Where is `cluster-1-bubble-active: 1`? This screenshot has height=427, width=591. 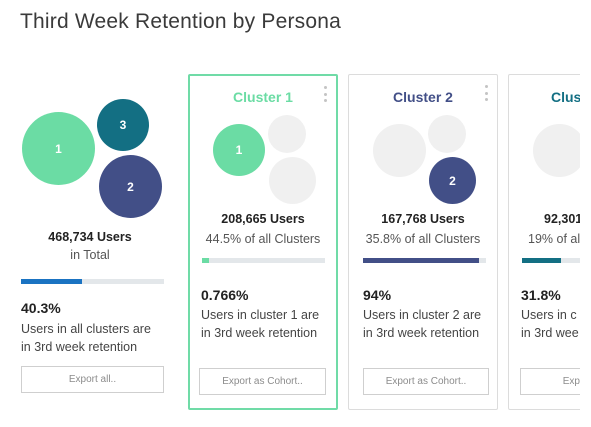 cluster-1-bubble-active: 1 is located at coordinates (239, 150).